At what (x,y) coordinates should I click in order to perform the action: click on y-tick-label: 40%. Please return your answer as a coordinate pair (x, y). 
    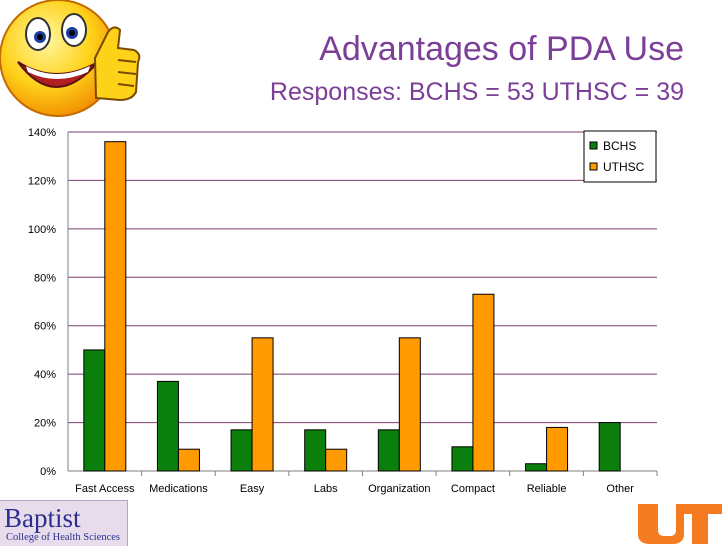
    Looking at the image, I should click on (45, 375).